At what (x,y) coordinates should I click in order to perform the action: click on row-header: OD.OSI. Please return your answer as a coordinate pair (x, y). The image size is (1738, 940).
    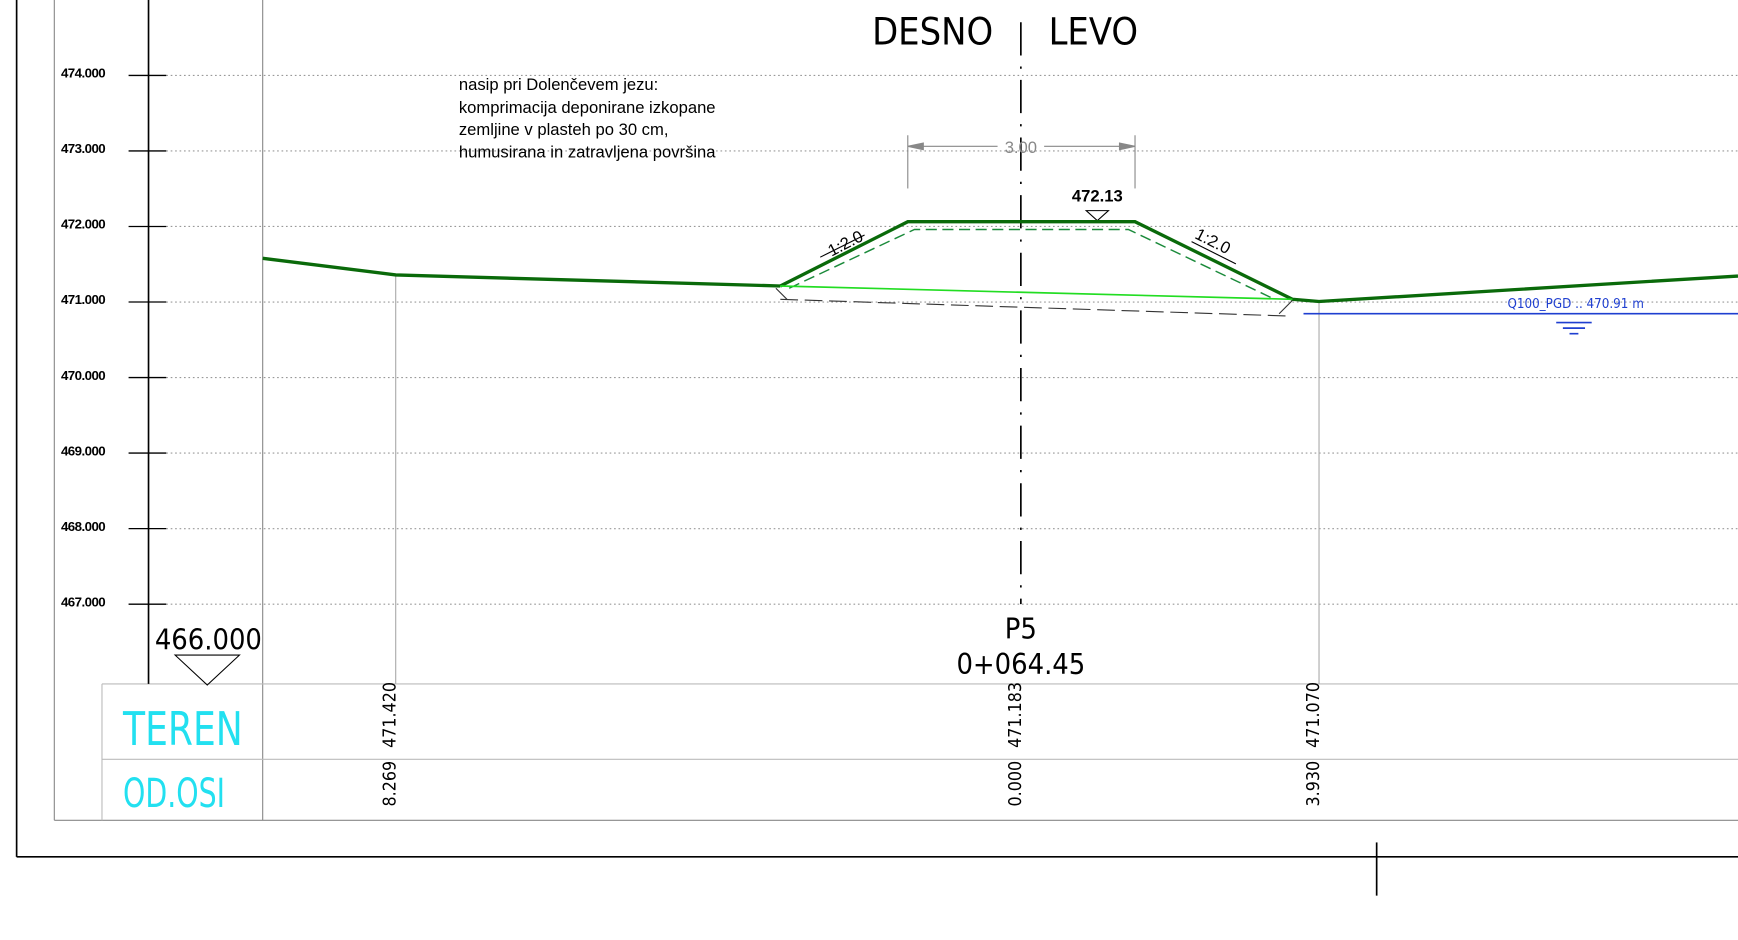
    Looking at the image, I should click on (174, 794).